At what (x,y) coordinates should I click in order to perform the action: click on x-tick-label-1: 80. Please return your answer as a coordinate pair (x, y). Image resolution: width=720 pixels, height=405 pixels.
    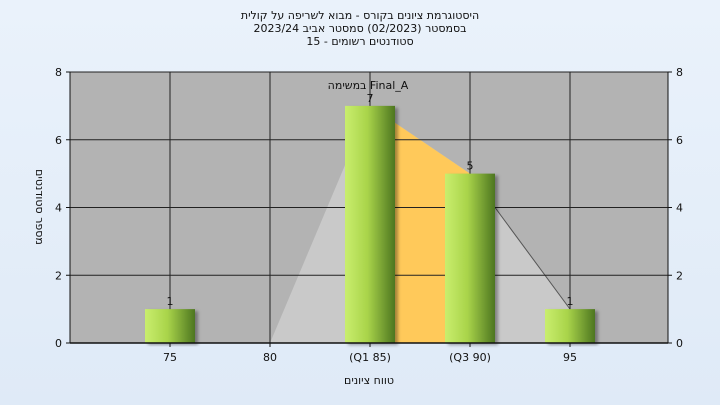
    Looking at the image, I should click on (270, 357).